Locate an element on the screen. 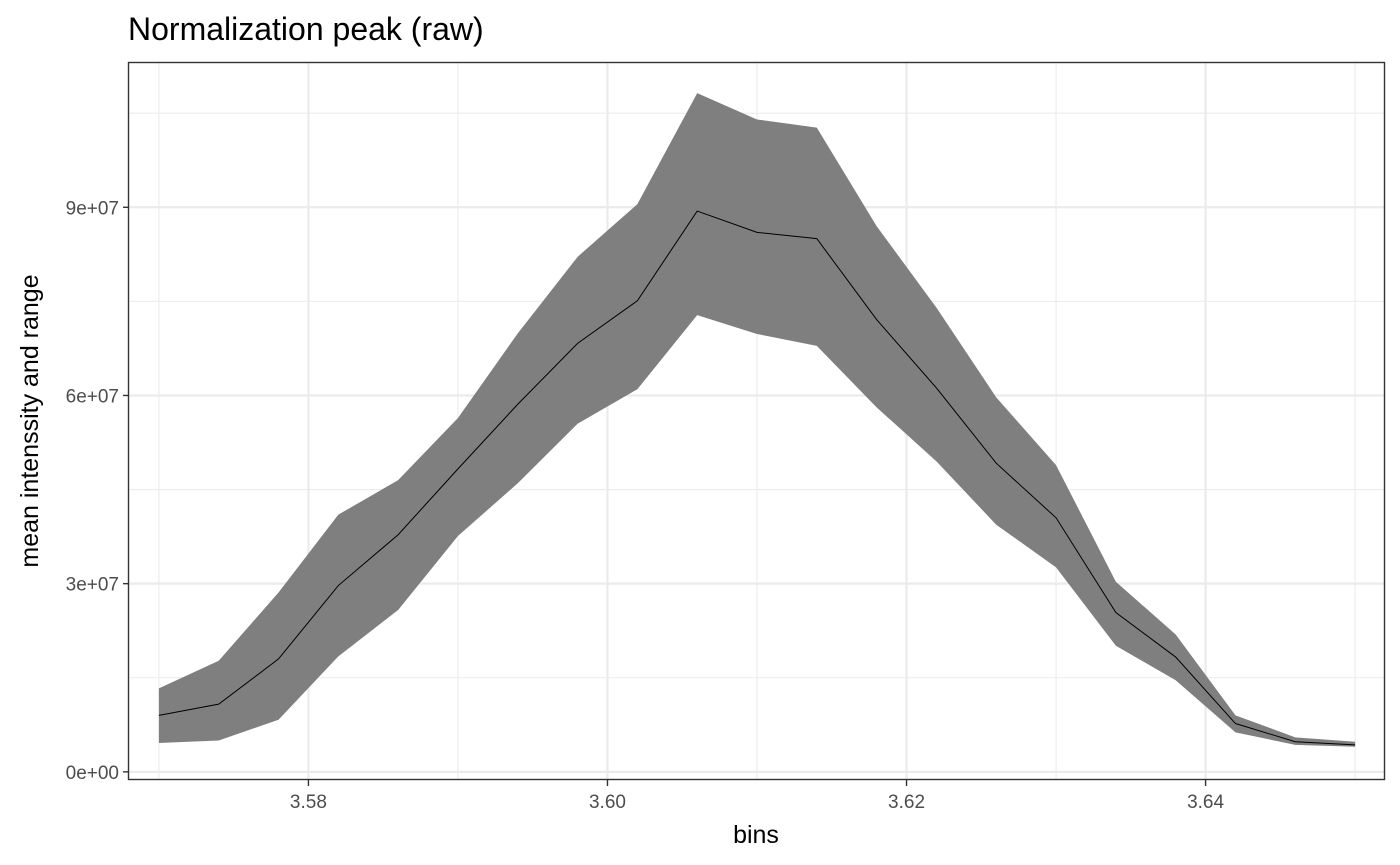  x-axis-title: bins is located at coordinates (756, 835).